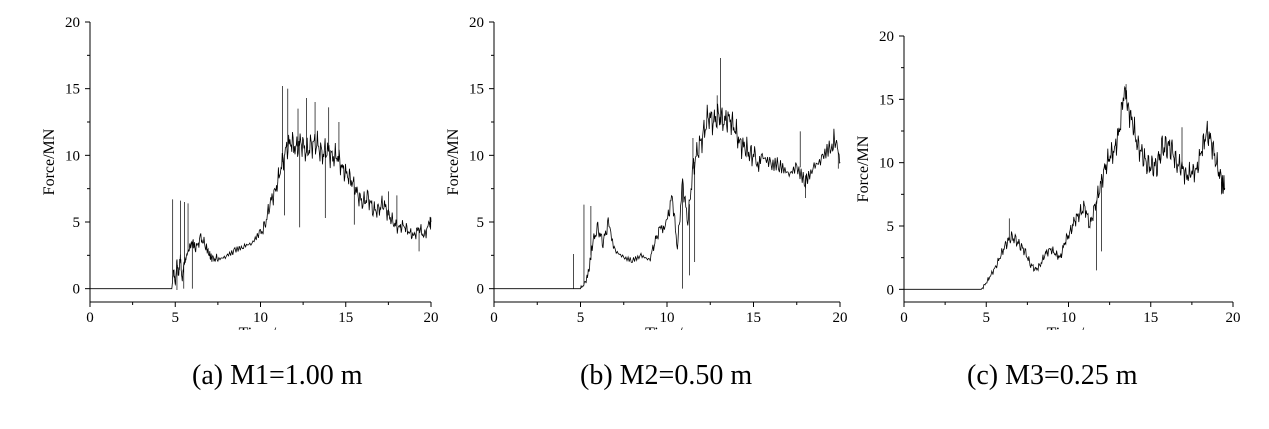 This screenshot has width=1269, height=429. I want to click on caption-c: (c) M3=0.25 m, so click(1052, 375).